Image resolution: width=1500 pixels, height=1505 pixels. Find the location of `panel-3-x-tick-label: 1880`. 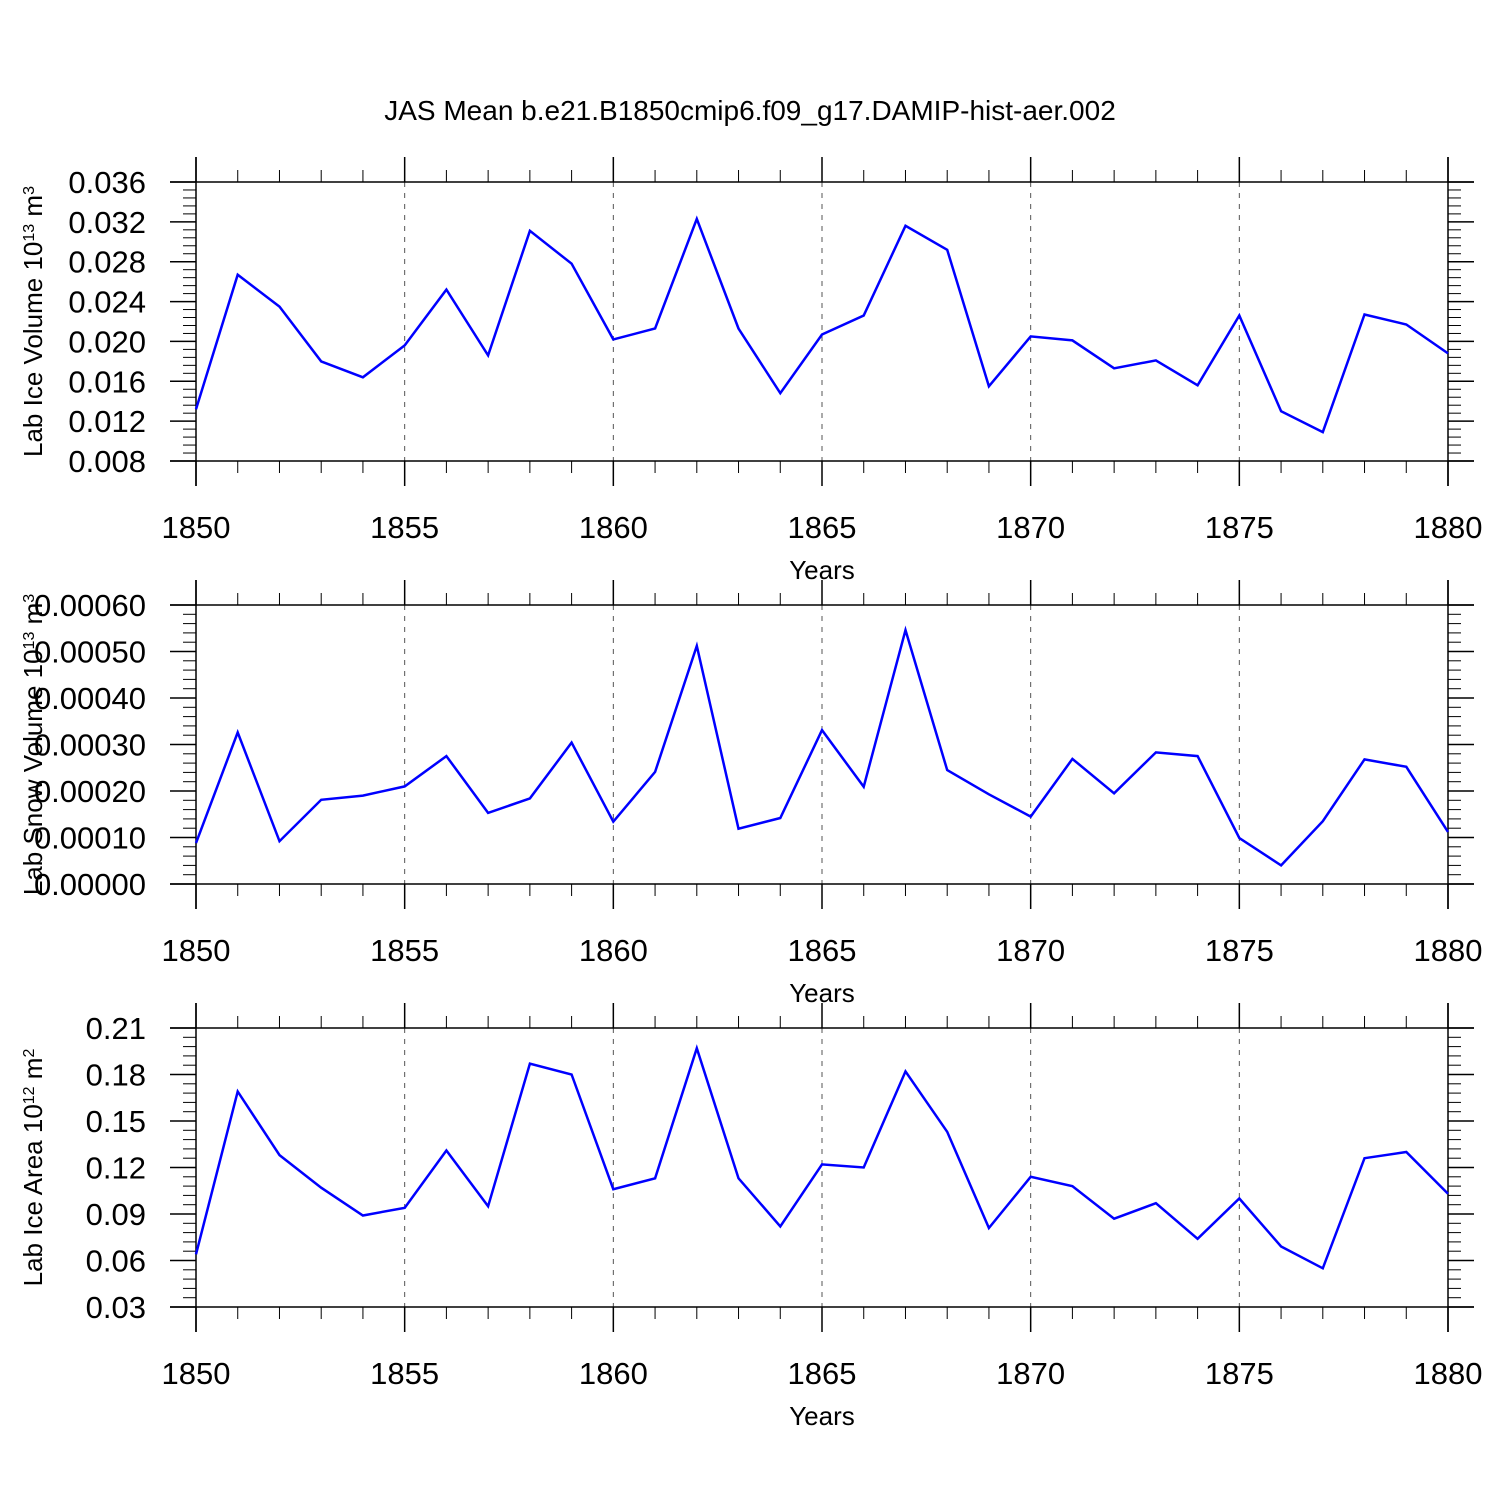

panel-3-x-tick-label: 1880 is located at coordinates (1448, 1373).